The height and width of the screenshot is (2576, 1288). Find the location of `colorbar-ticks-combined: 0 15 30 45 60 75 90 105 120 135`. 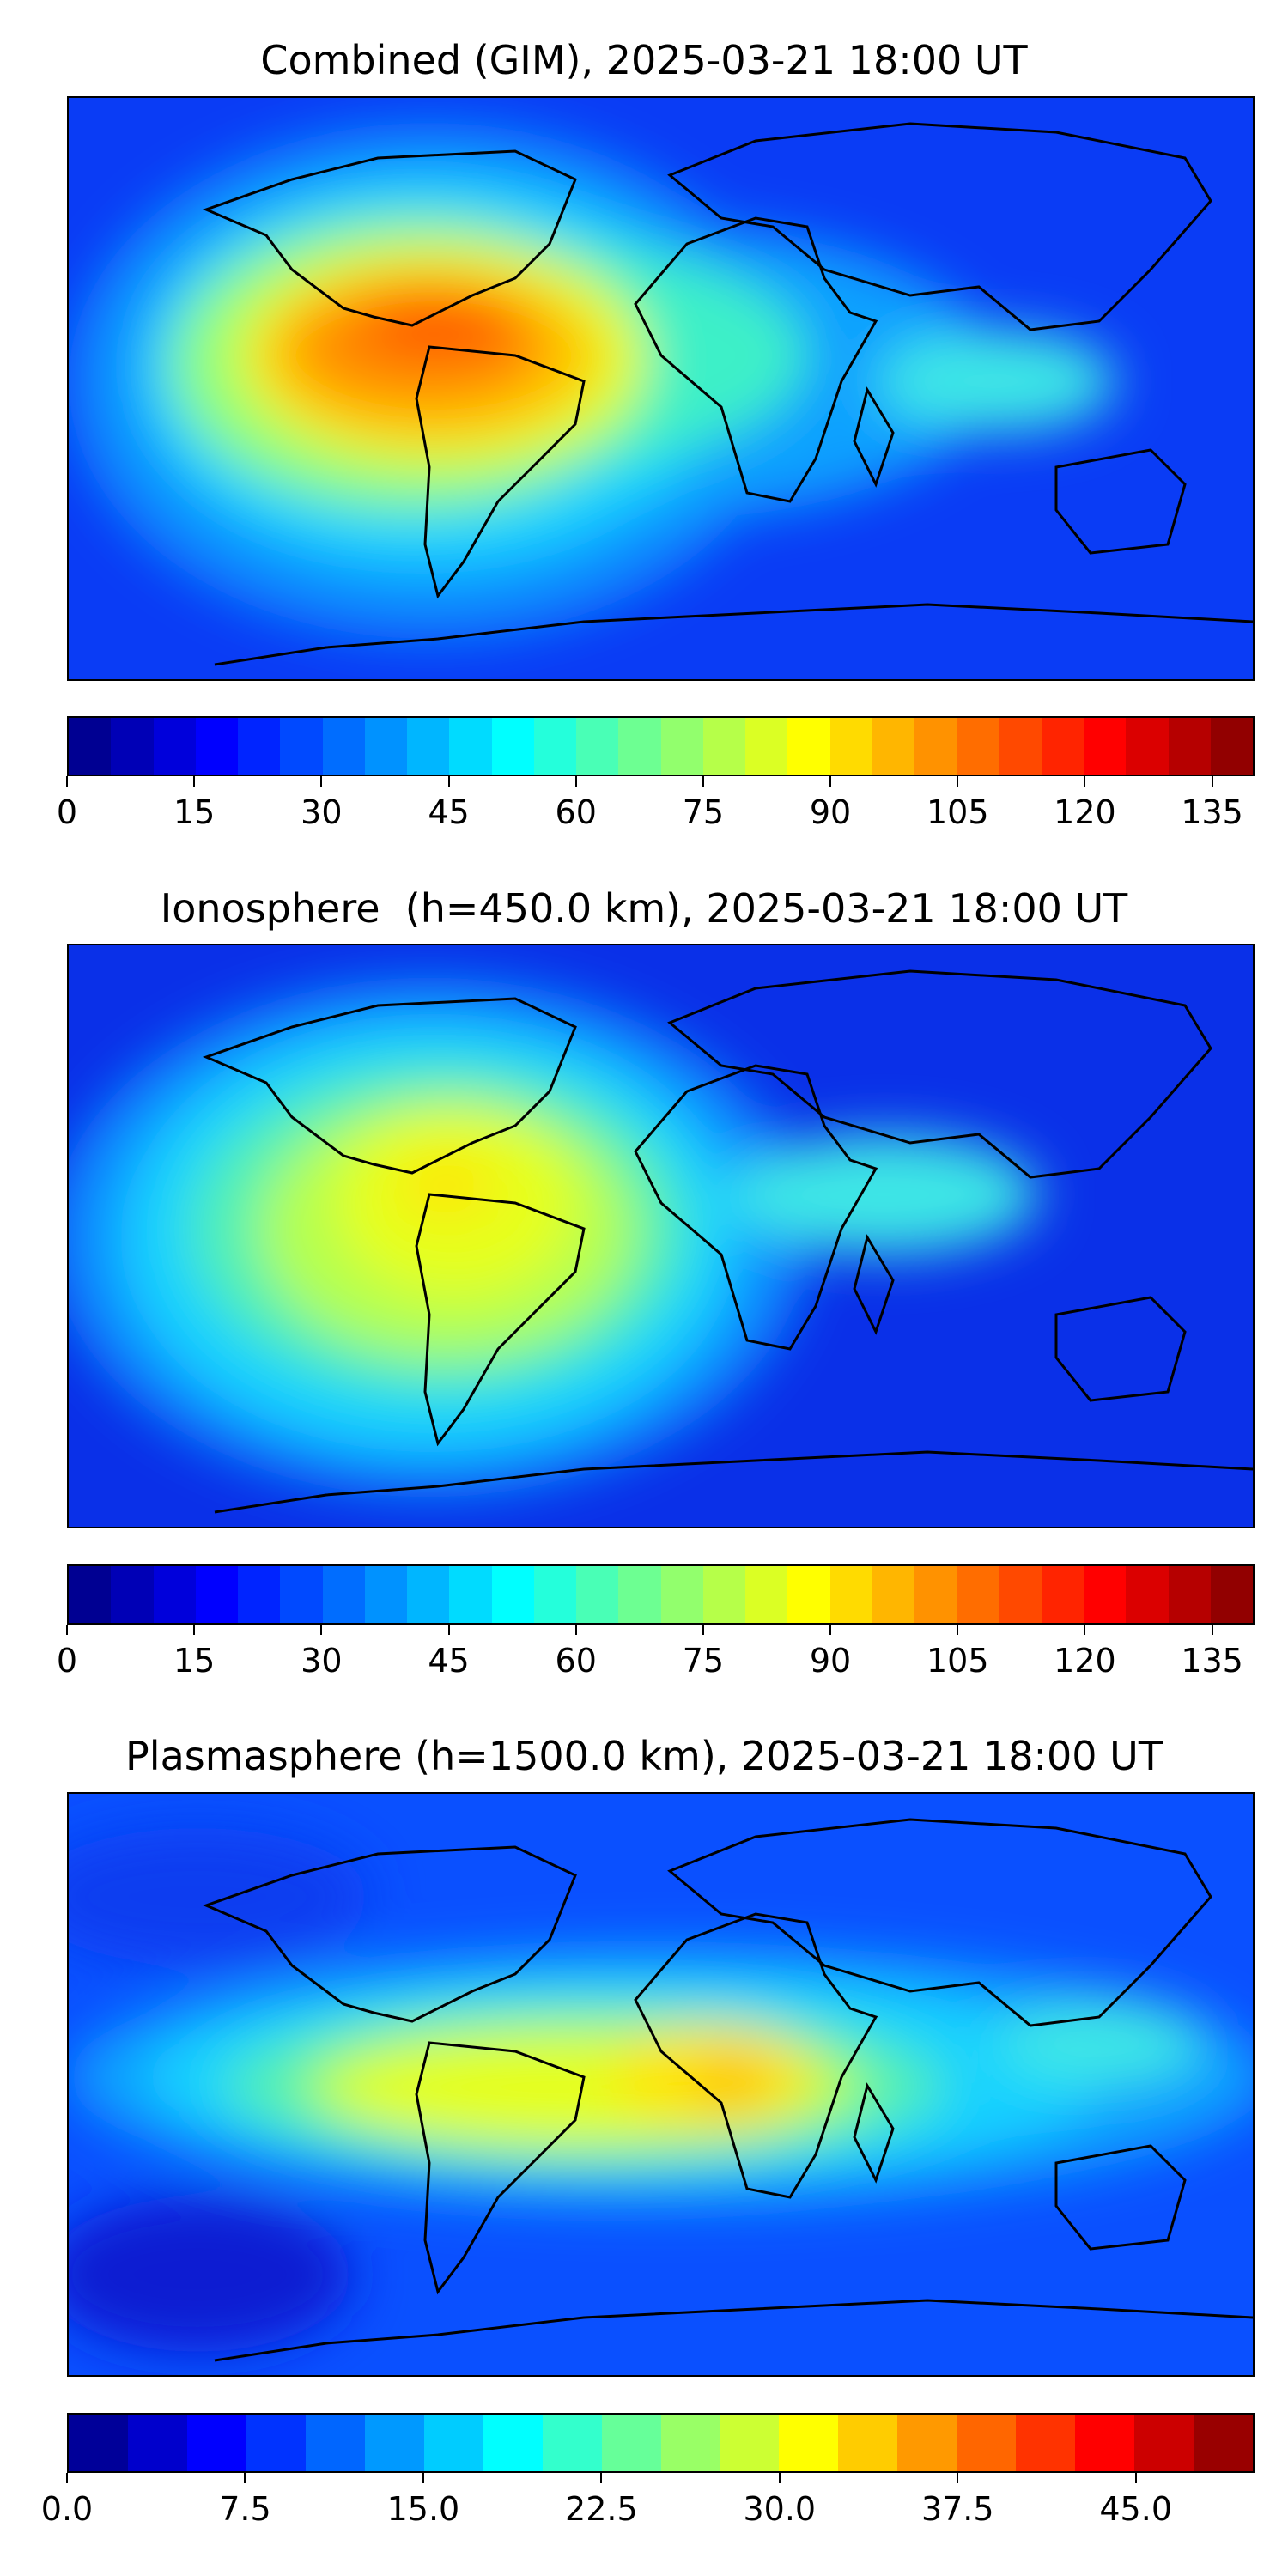

colorbar-ticks-combined: 0 15 30 45 60 75 90 105 120 135 is located at coordinates (656, 803).